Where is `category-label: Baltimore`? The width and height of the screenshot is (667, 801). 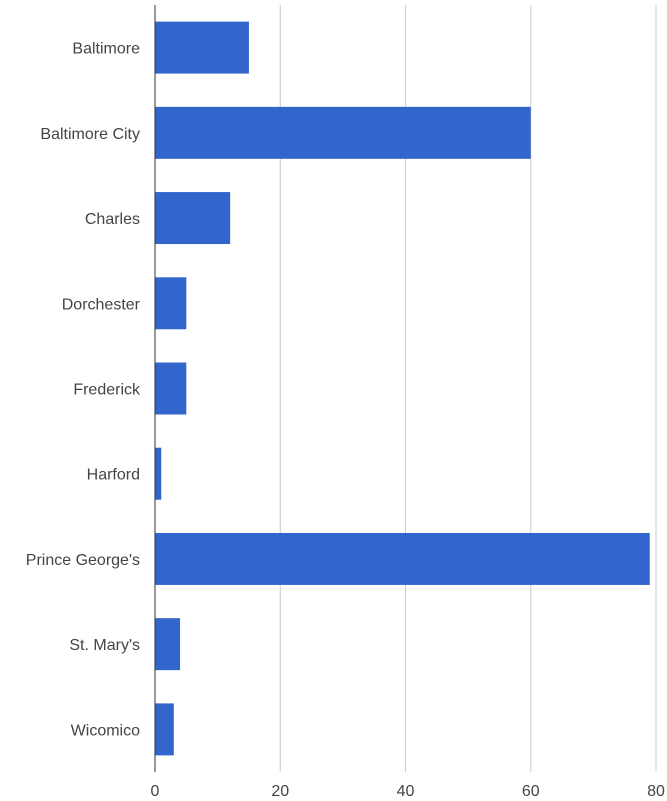 category-label: Baltimore is located at coordinates (106, 49).